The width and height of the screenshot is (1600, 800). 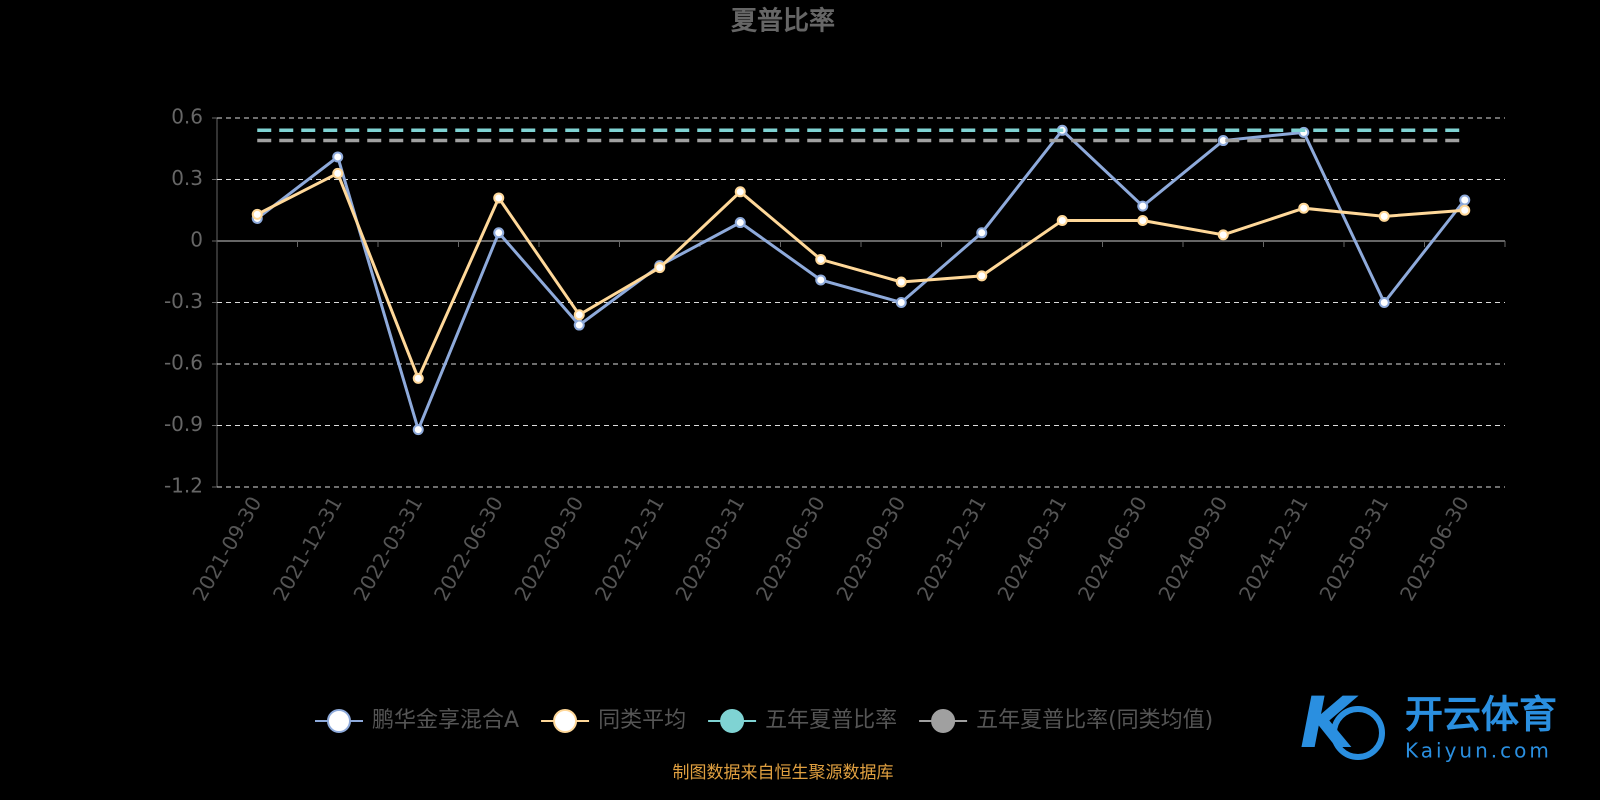 I want to click on x-tick-label: 2025-06-30, so click(x=1434, y=548).